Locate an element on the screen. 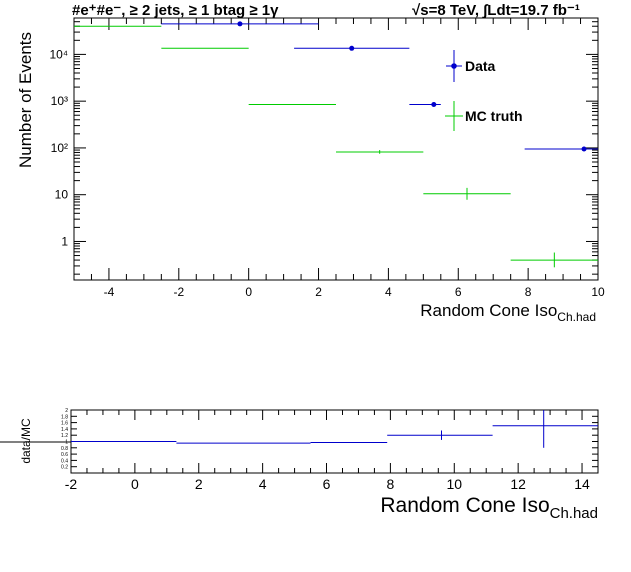  ratio-x-tick-label: -2 is located at coordinates (71, 484).